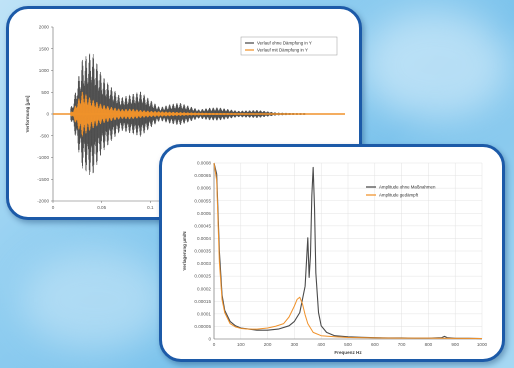 This screenshot has width=514, height=368. Describe the element at coordinates (202, 200) in the screenshot. I see `y-tick-label: 0.00055` at that location.